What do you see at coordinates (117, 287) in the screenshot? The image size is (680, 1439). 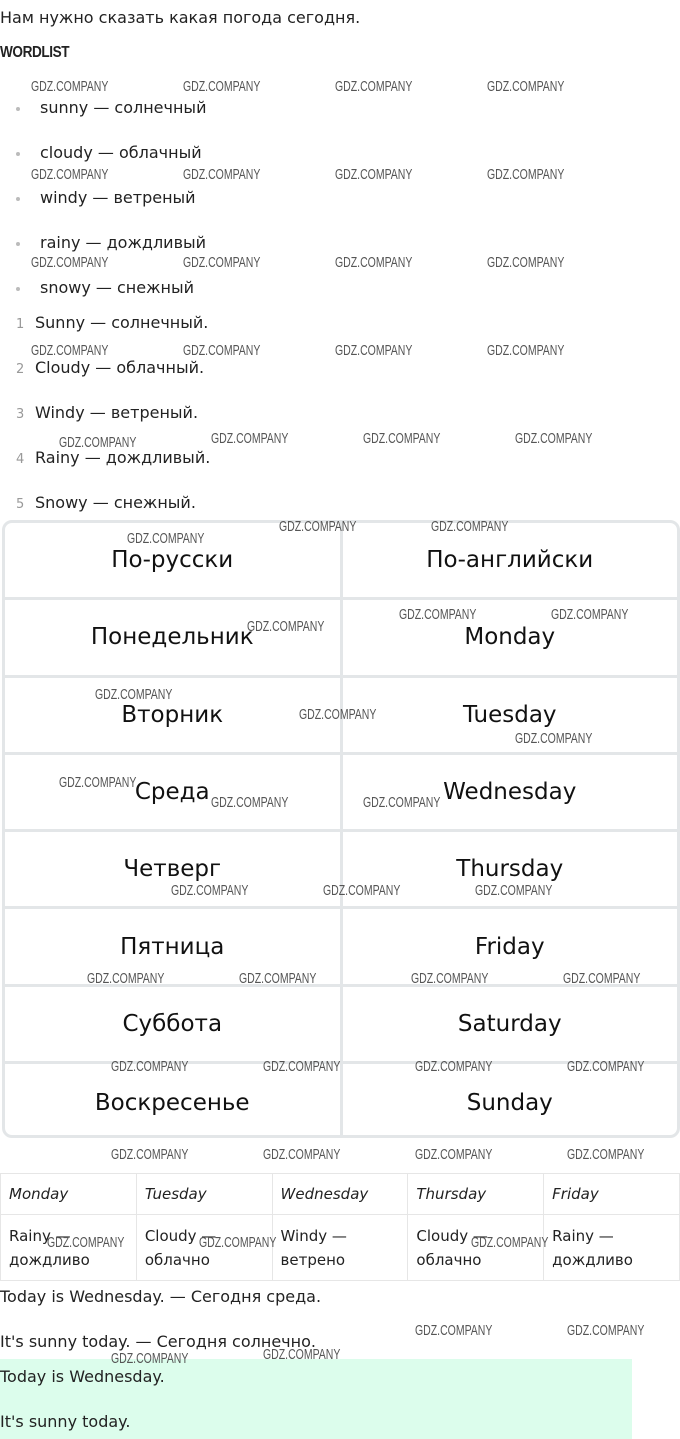 I see `list-item-text: snowy — снежный` at bounding box center [117, 287].